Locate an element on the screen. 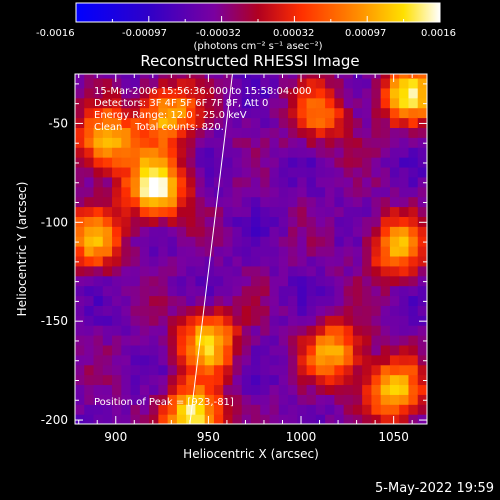 This screenshot has width=500, height=500. limb-line is located at coordinates (211, 249).